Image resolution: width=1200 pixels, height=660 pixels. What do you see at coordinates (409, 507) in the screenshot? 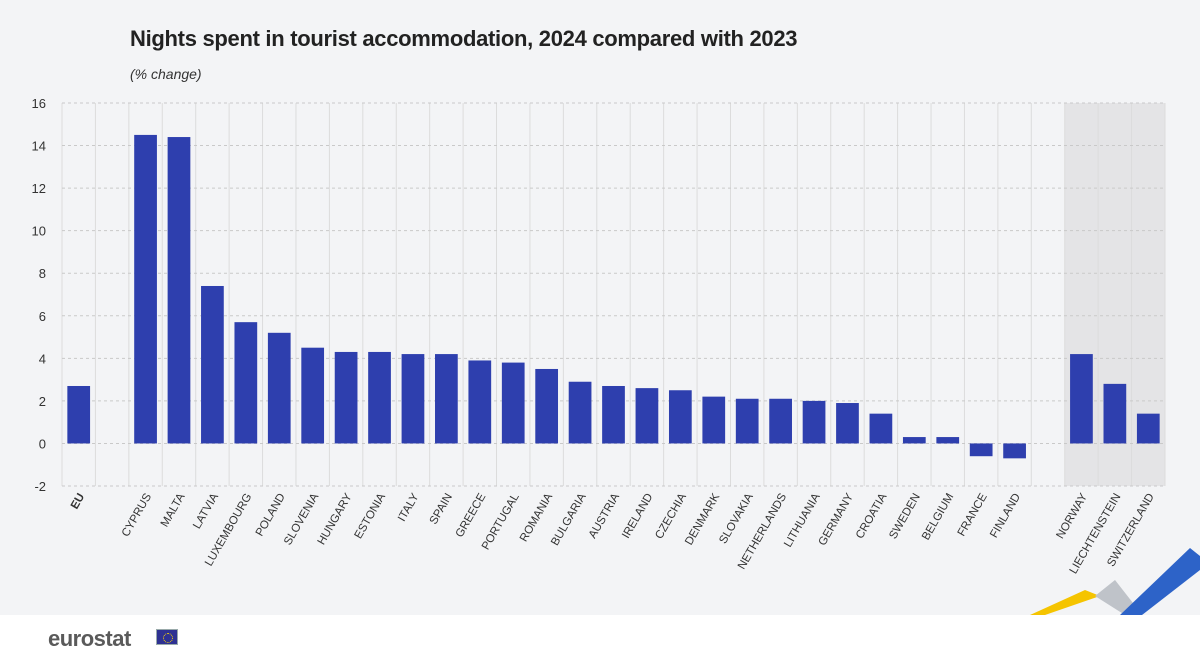
I see `x-tick-label: ITALY` at bounding box center [409, 507].